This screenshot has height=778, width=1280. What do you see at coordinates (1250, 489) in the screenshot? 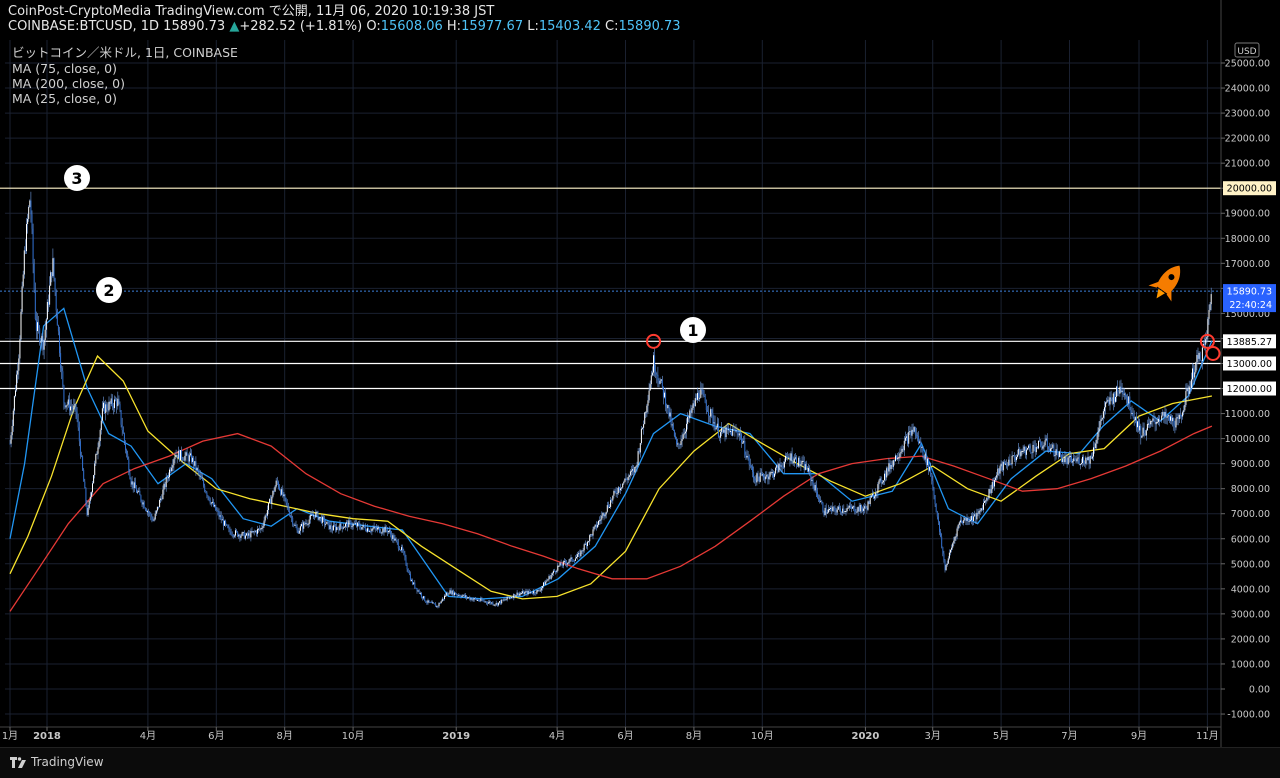
I see `y-tick-label: 8000.00` at bounding box center [1250, 489].